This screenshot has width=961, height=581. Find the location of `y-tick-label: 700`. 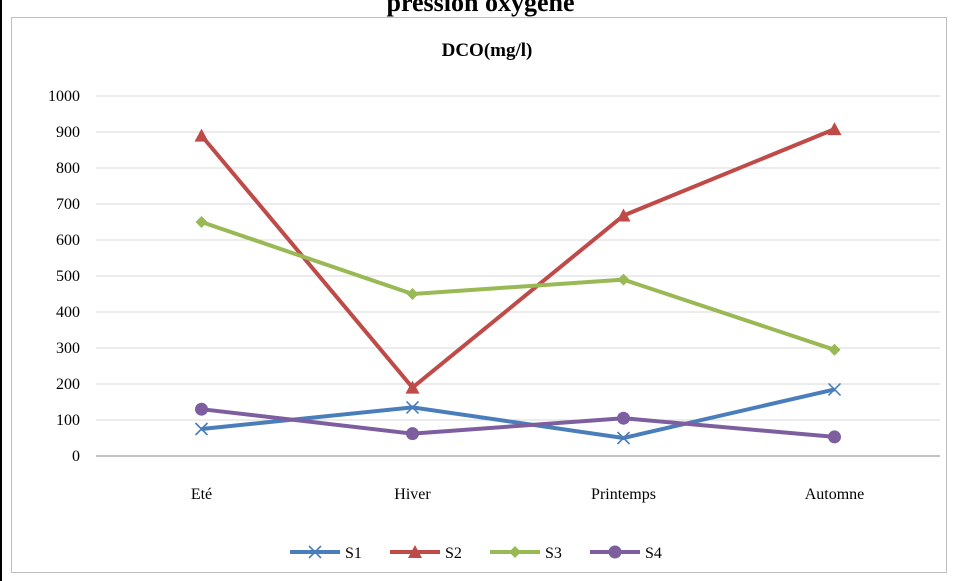

y-tick-label: 700 is located at coordinates (68, 204).